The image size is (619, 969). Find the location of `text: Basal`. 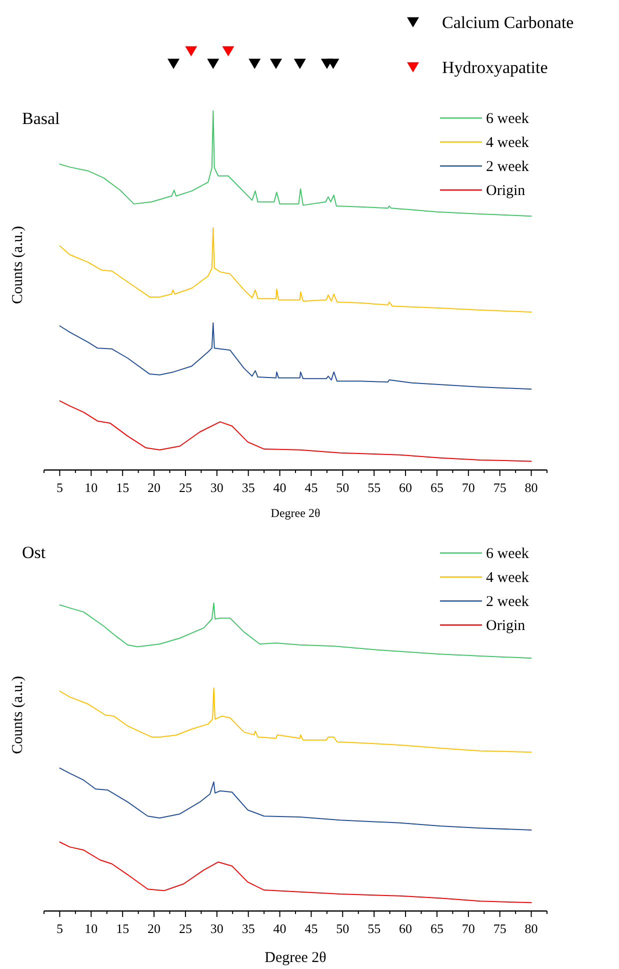

text: Basal is located at coordinates (41, 118).